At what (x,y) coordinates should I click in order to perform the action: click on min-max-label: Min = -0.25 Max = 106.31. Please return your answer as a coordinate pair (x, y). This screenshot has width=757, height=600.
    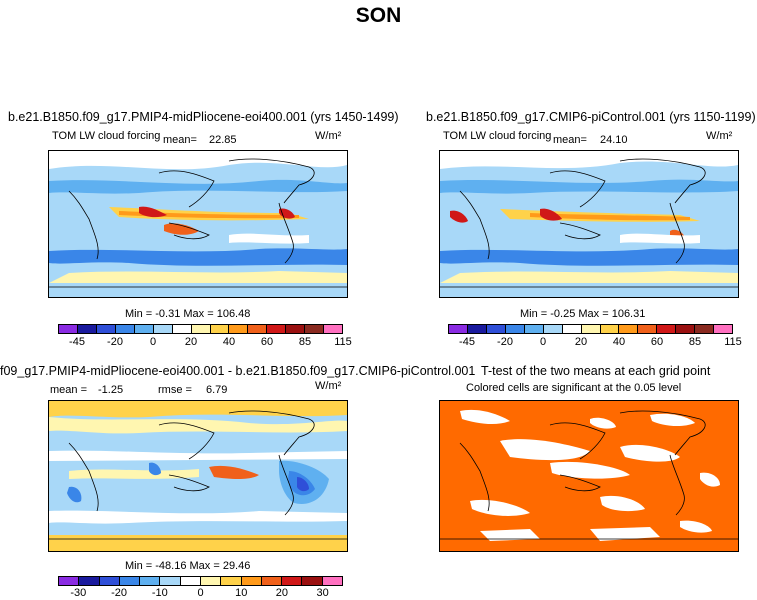
    Looking at the image, I should click on (583, 314).